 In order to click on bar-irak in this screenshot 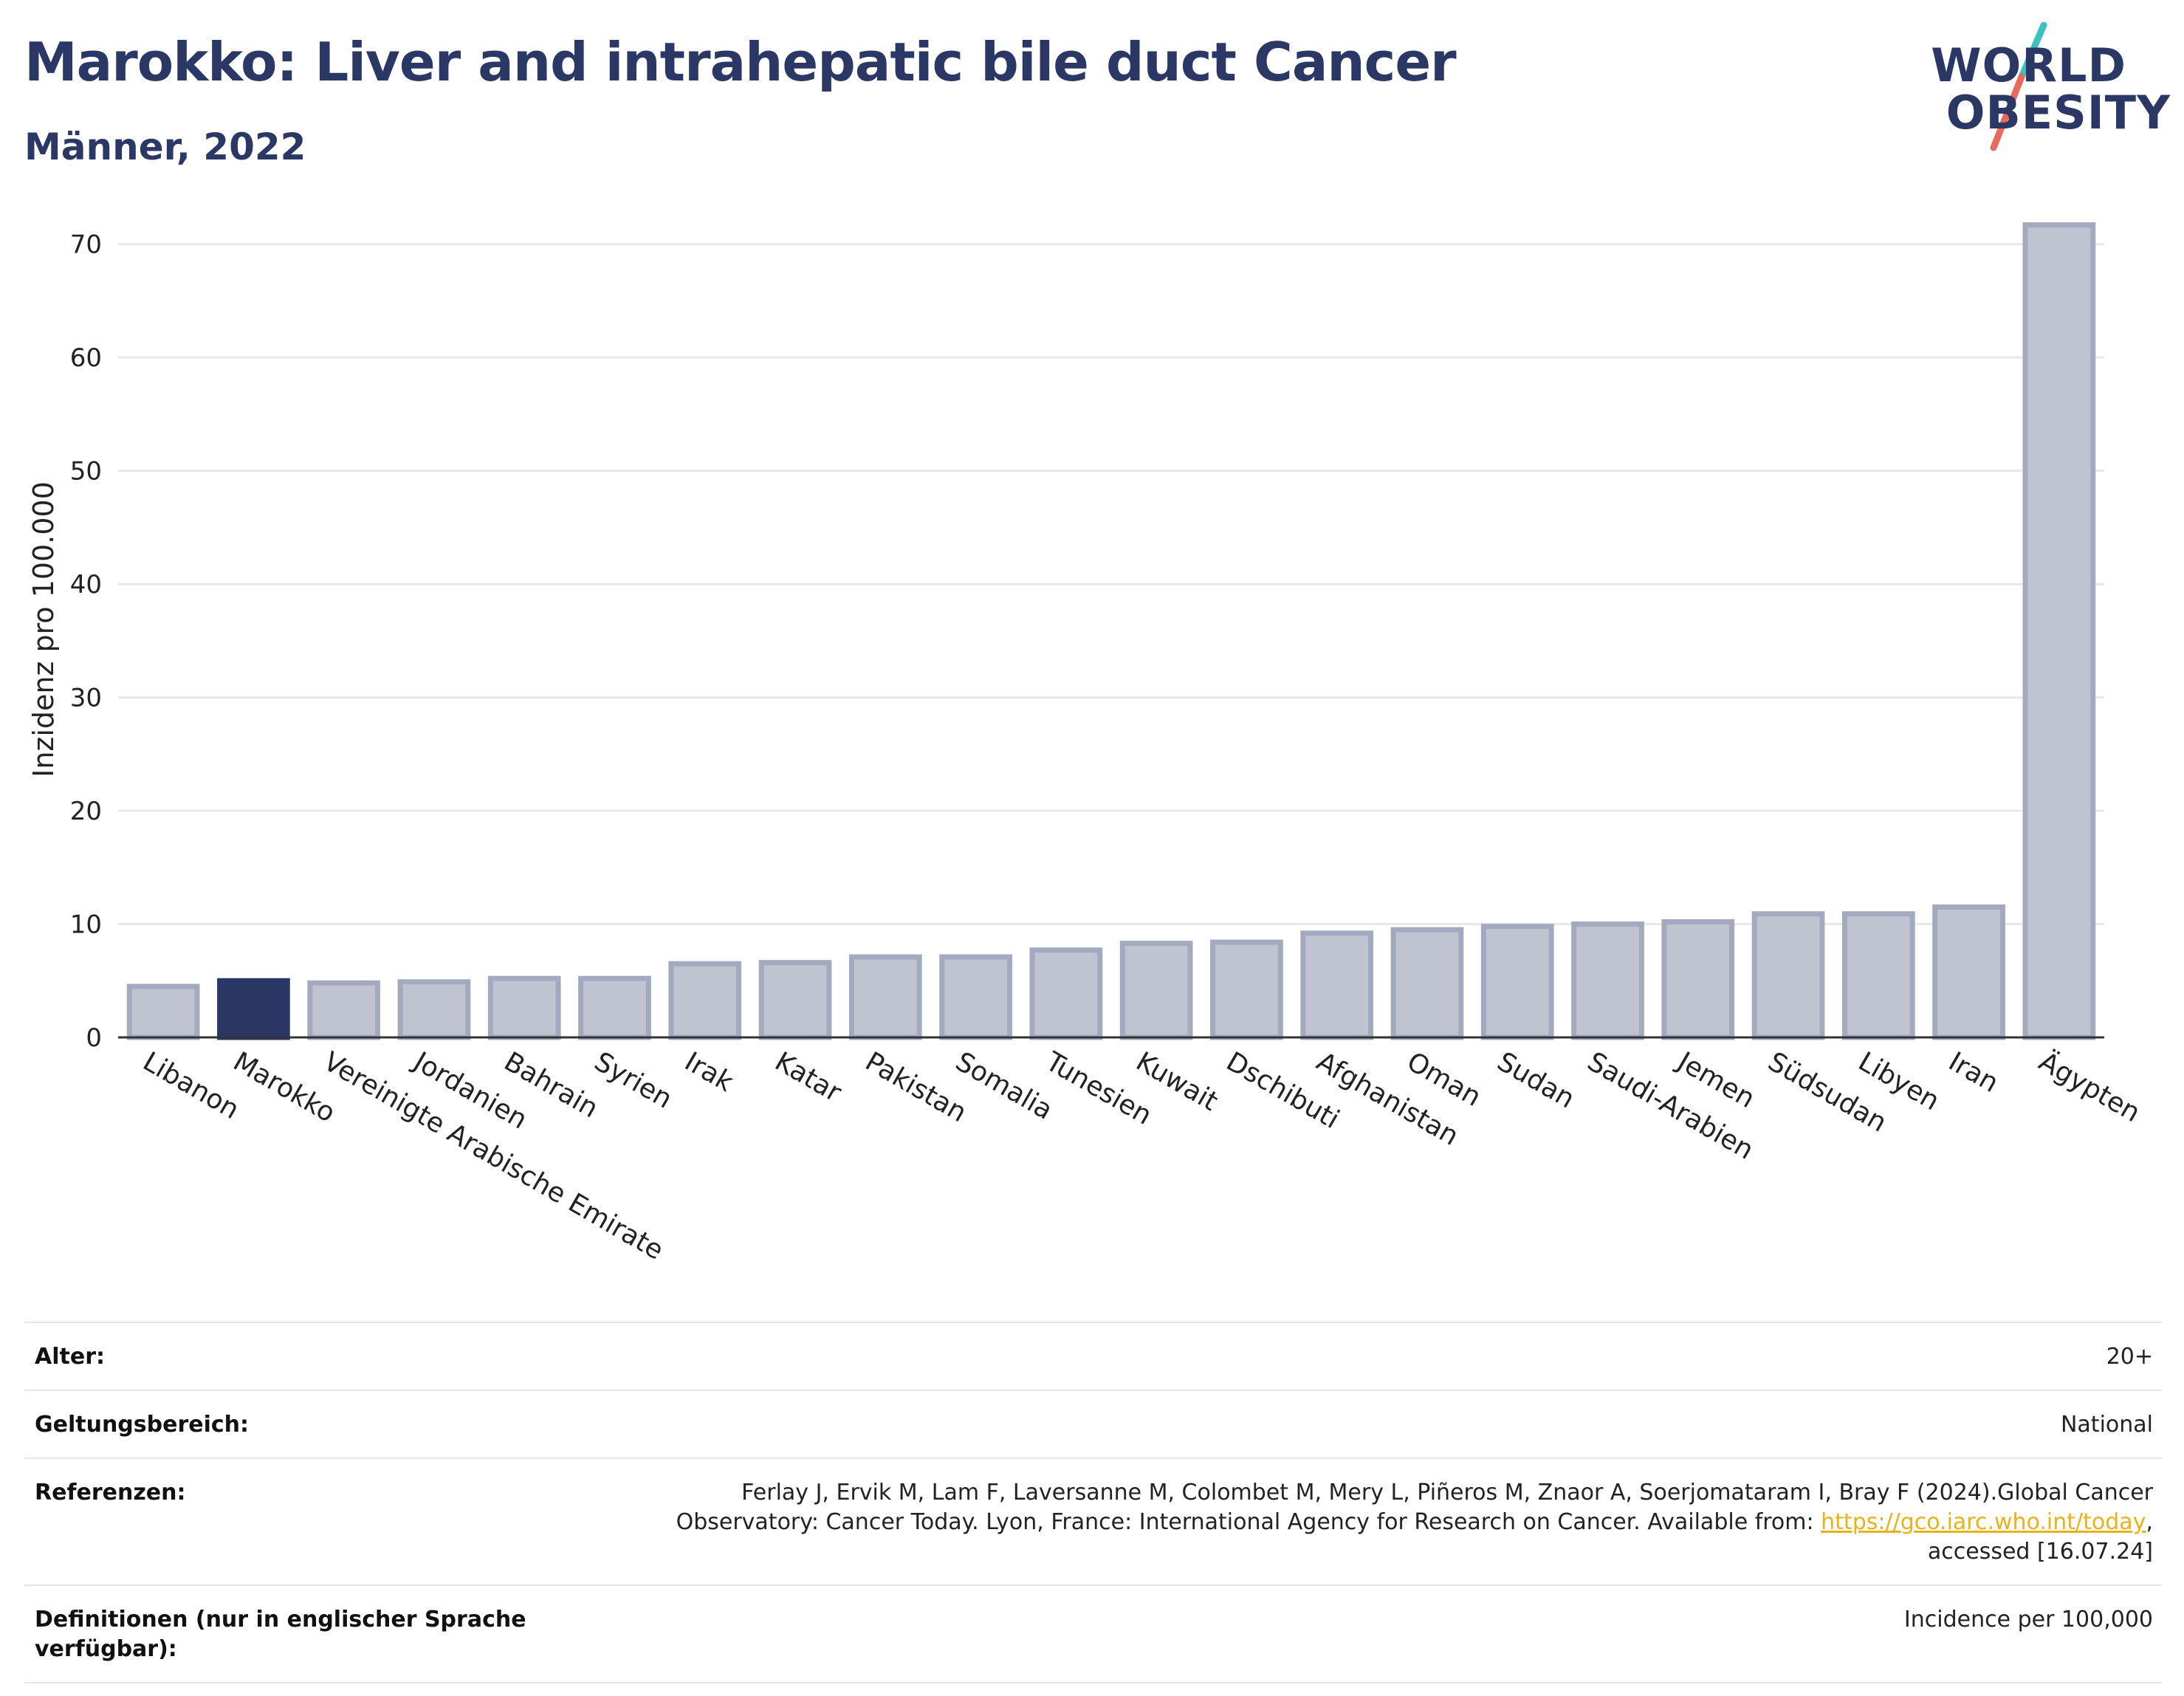, I will do `click(705, 1000)`.